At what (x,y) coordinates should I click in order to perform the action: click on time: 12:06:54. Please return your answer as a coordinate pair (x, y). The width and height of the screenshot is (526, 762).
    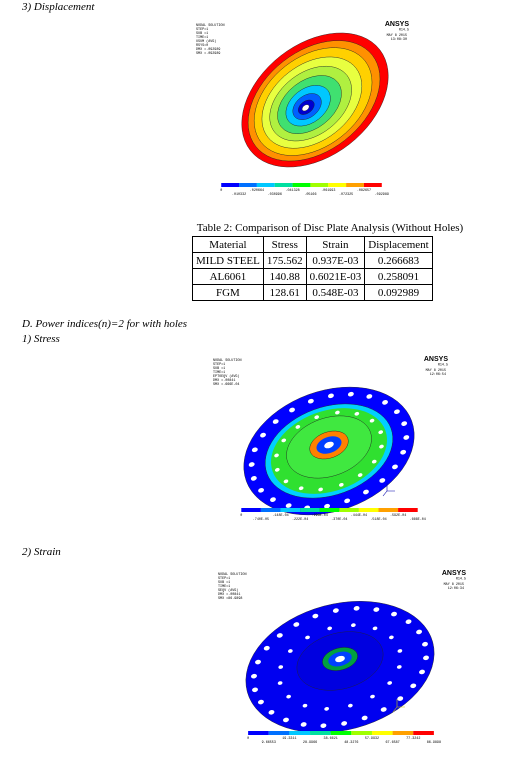
    Looking at the image, I should click on (438, 375).